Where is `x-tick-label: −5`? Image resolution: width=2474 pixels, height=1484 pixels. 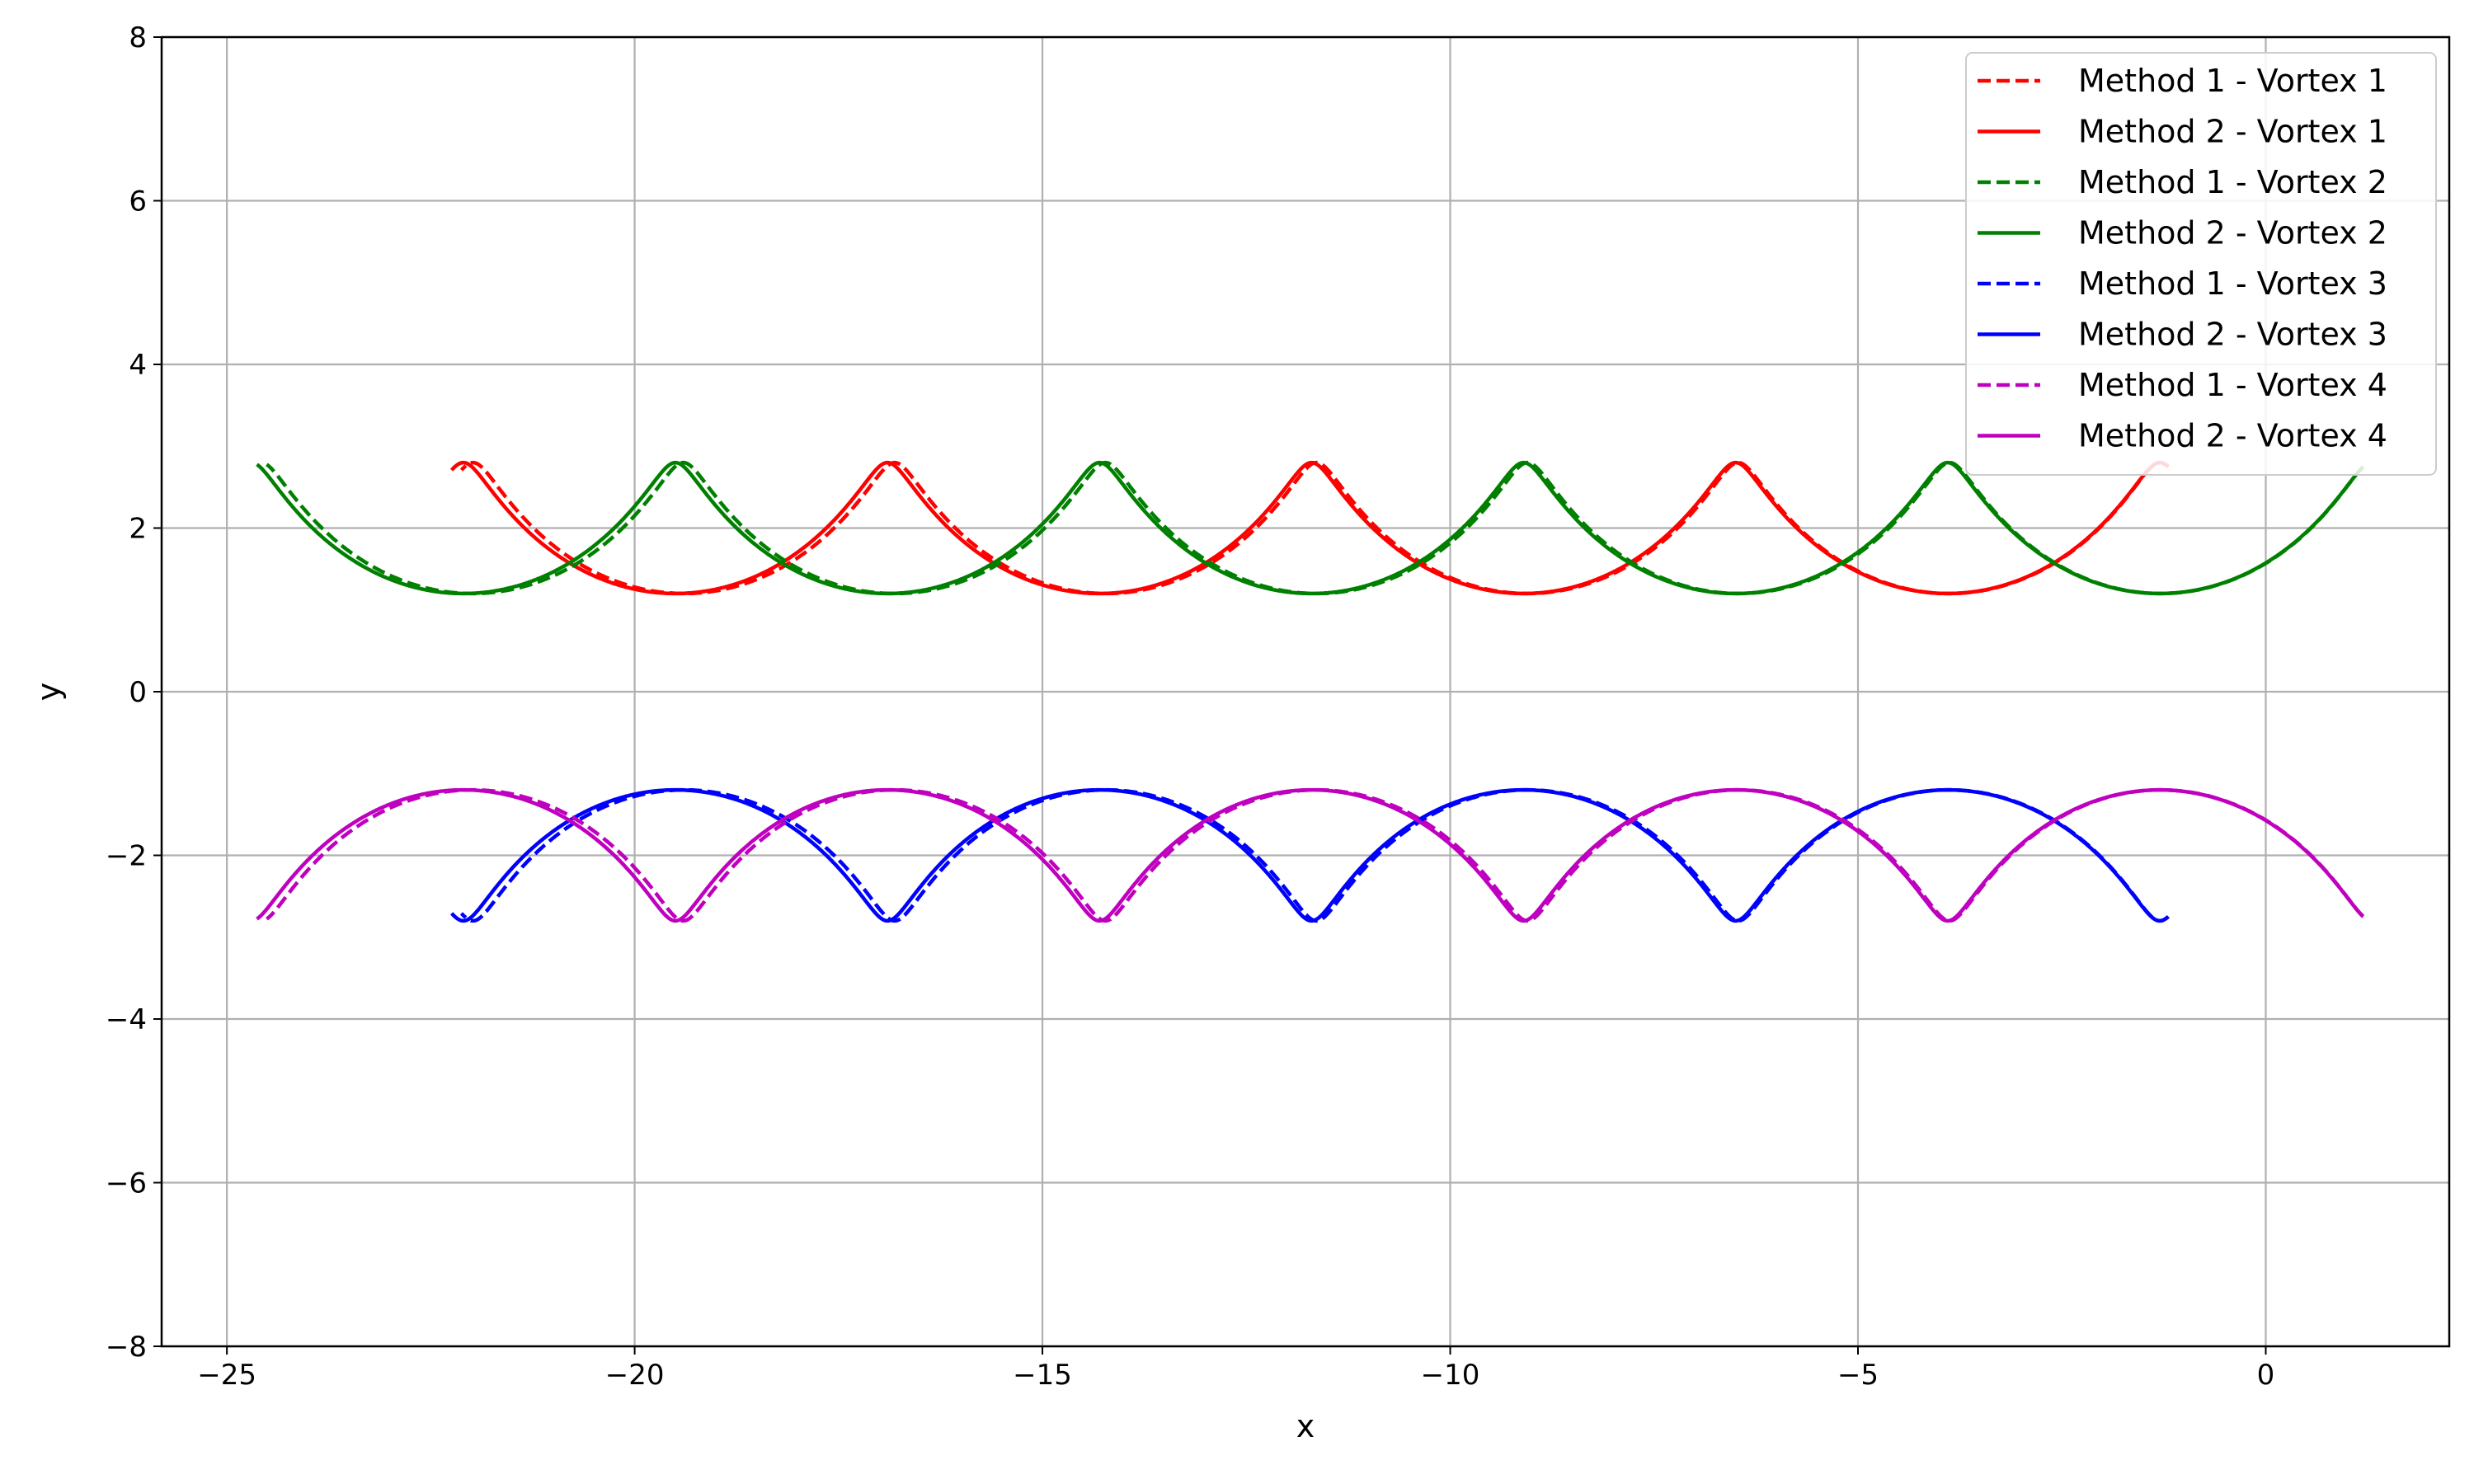
x-tick-label: −5 is located at coordinates (1858, 1375).